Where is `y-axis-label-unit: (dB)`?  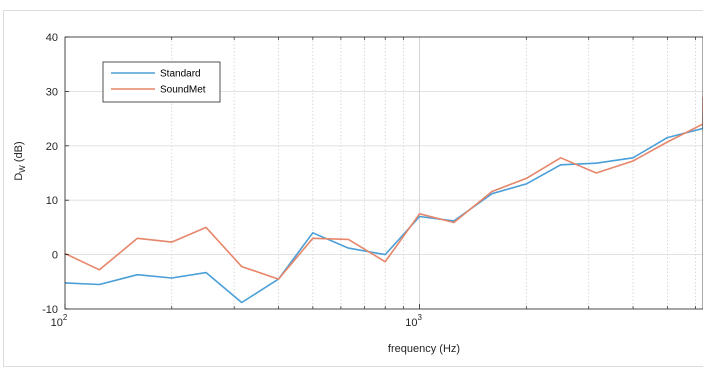
y-axis-label-unit: (dB) is located at coordinates (19, 153).